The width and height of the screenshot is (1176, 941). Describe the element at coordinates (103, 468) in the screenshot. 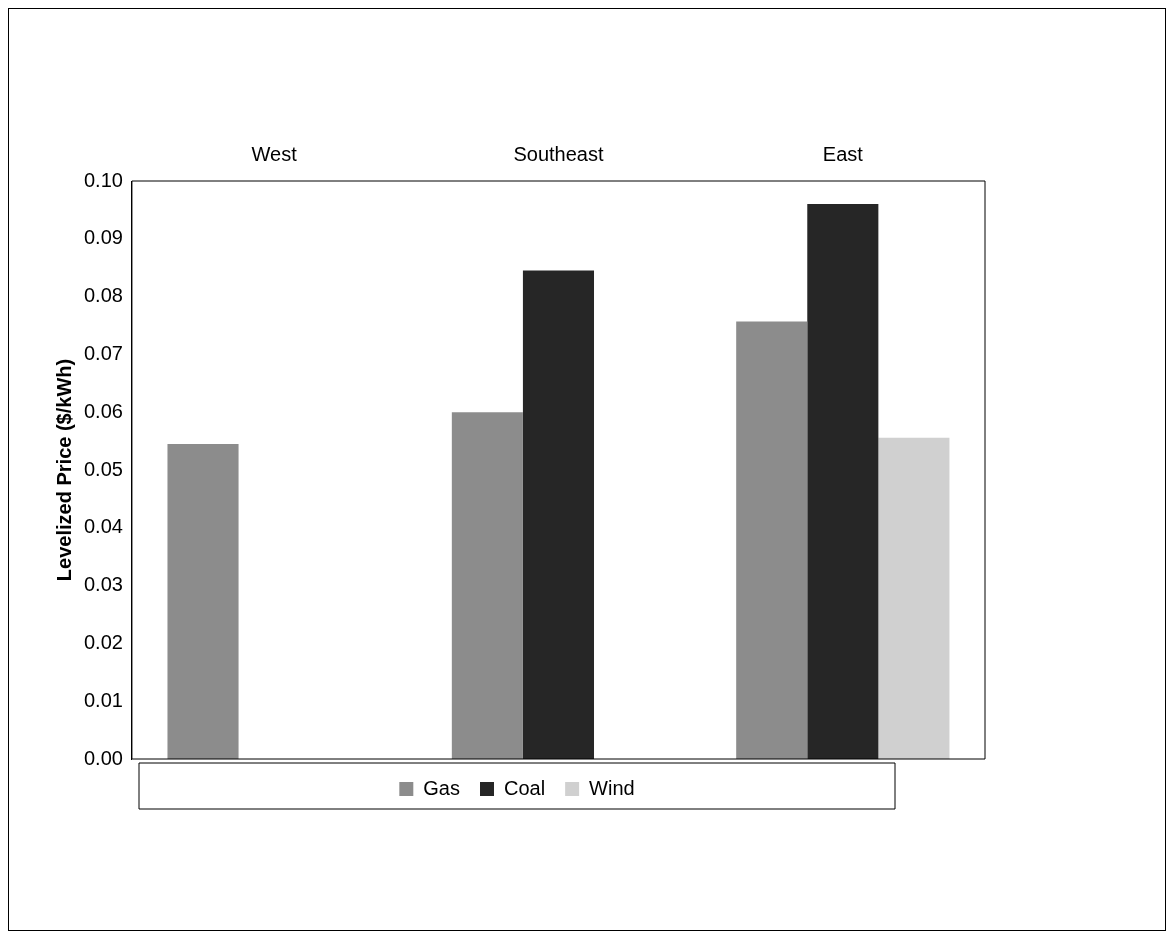

I see `y-tick-label: 0.05` at that location.